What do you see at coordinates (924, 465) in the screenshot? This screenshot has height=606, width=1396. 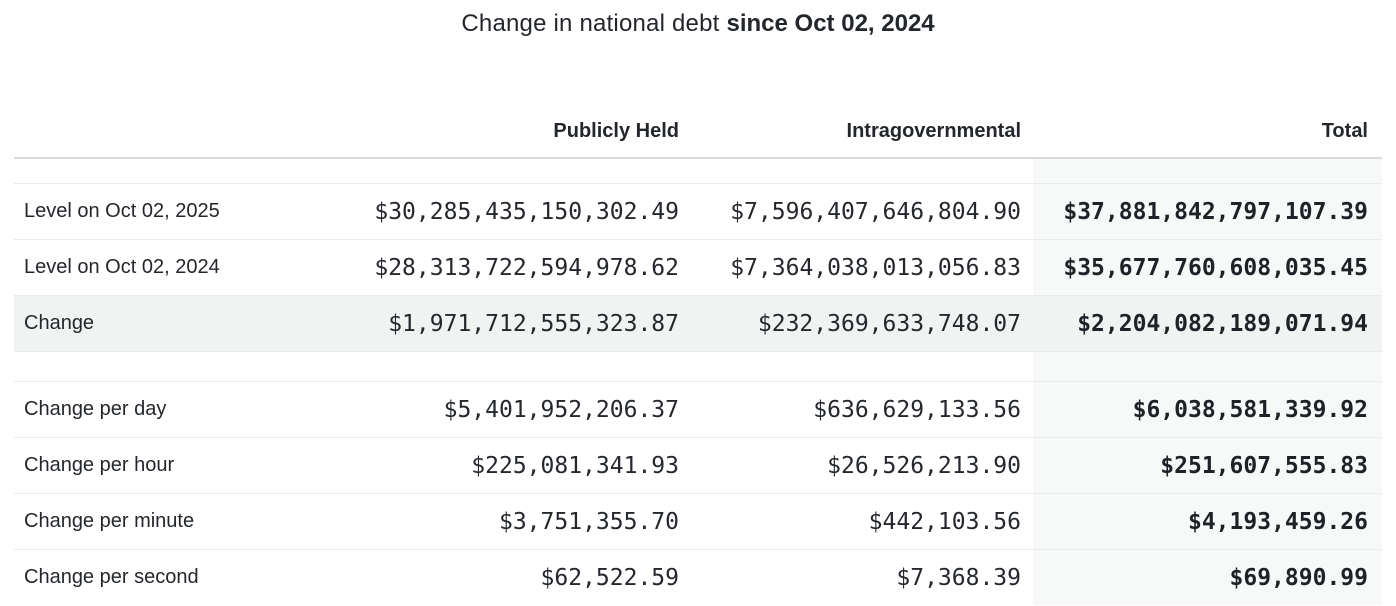 I see `intragovernmental-value: $26,526,213.90` at bounding box center [924, 465].